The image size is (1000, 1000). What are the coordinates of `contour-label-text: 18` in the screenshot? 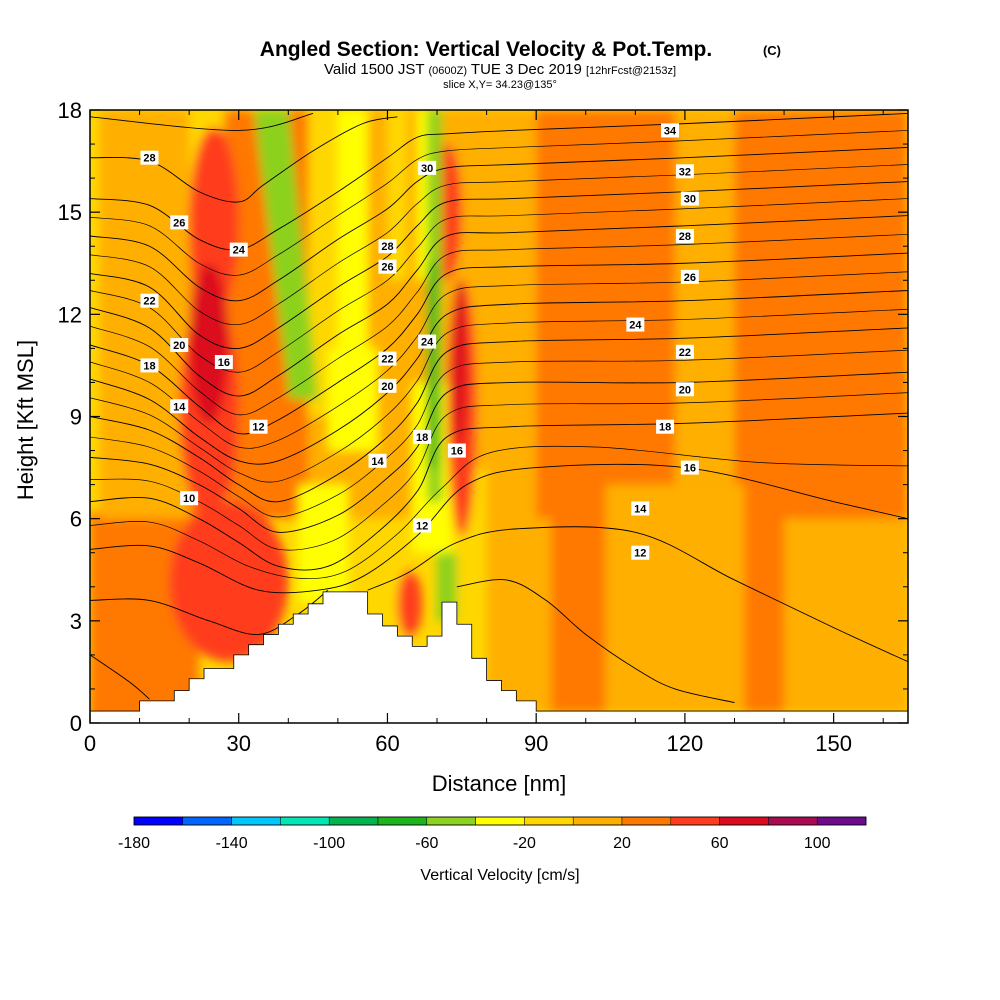 It's located at (149, 366).